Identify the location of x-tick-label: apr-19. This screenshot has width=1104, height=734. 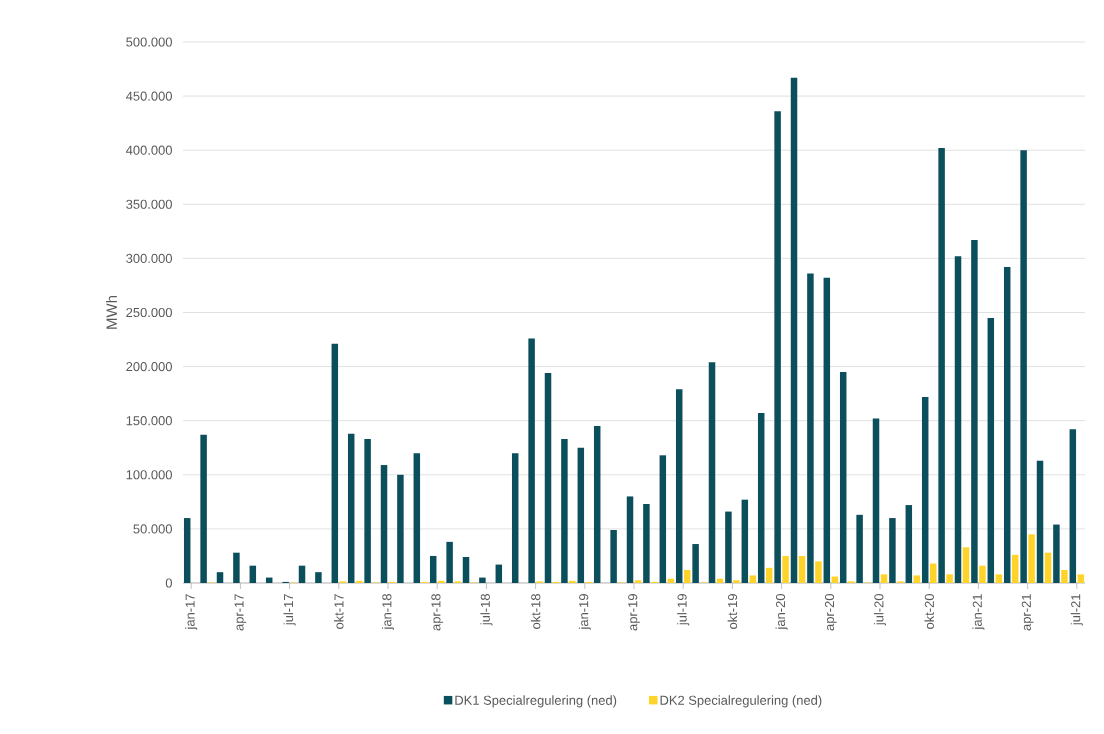
(634, 612).